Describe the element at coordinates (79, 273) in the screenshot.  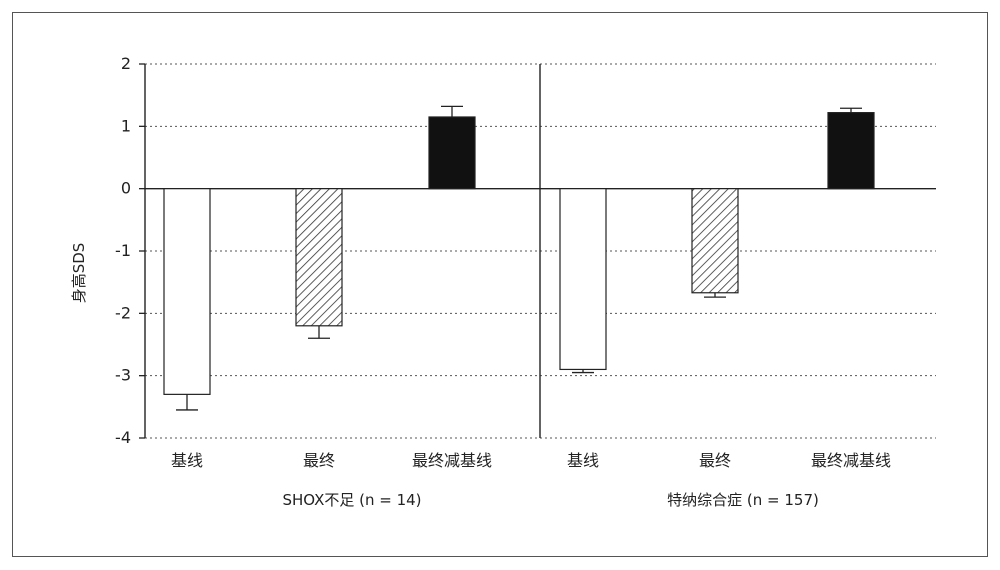
I see `y-axis-label: 身高SDS` at that location.